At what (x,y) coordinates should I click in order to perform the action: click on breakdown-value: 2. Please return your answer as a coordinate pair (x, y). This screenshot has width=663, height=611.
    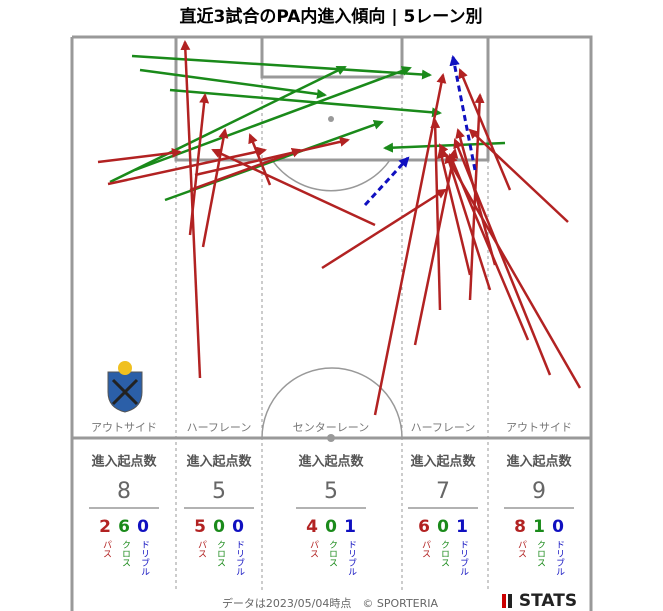
    Looking at the image, I should click on (105, 527).